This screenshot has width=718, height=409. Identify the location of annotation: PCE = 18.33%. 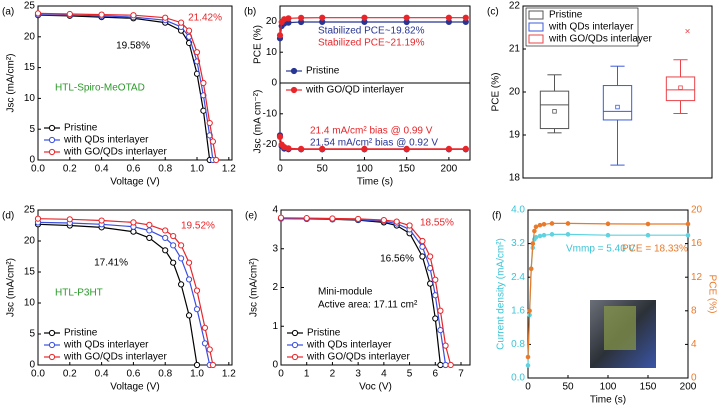
(655, 249).